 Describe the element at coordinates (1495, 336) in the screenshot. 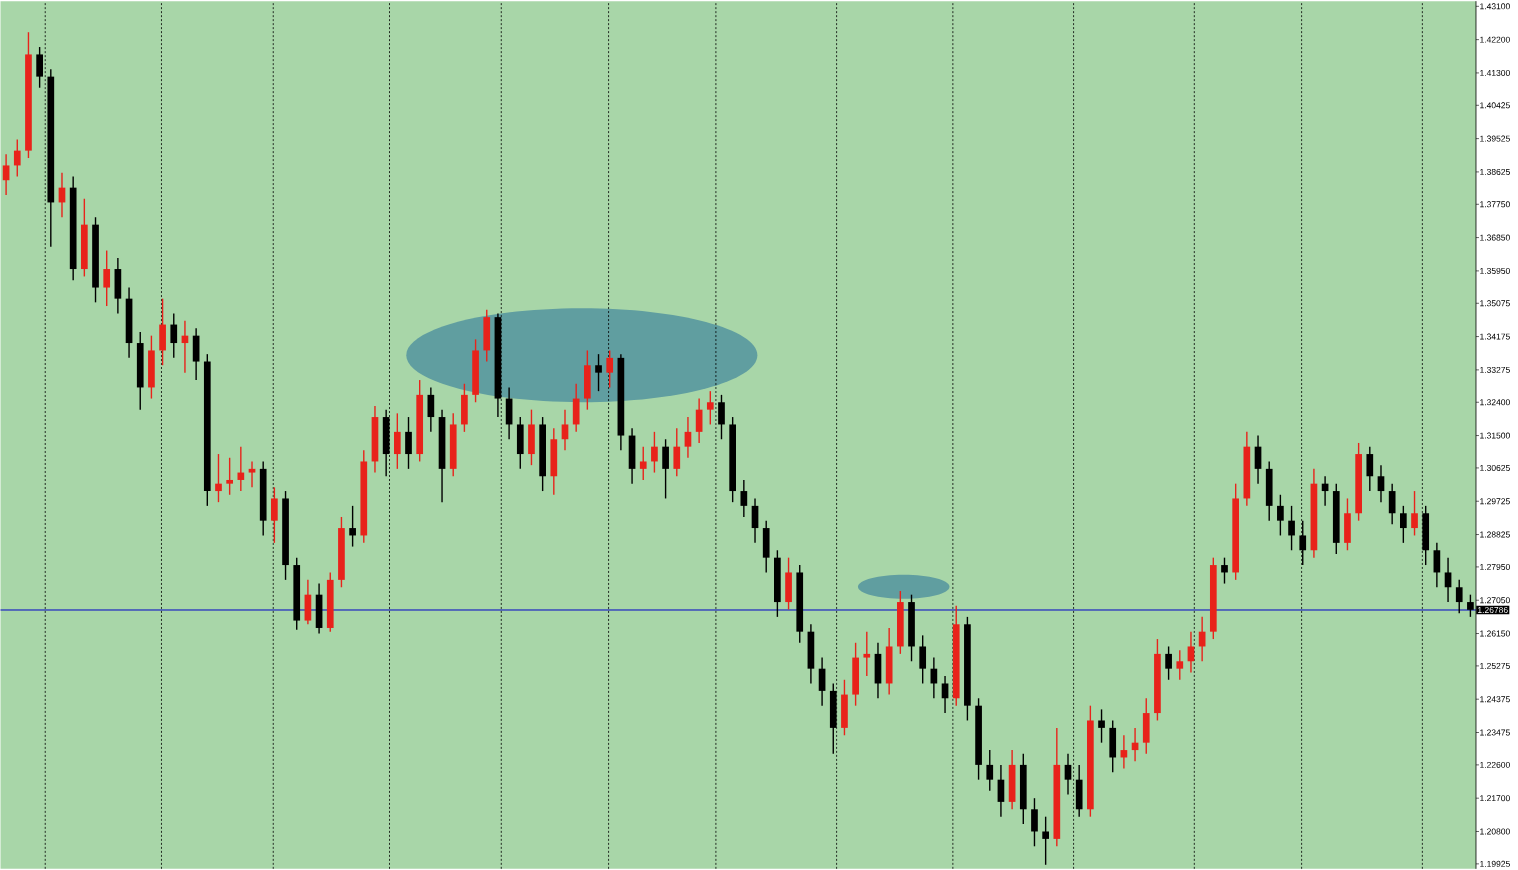

I see `y-tick-label: 1.34175` at that location.